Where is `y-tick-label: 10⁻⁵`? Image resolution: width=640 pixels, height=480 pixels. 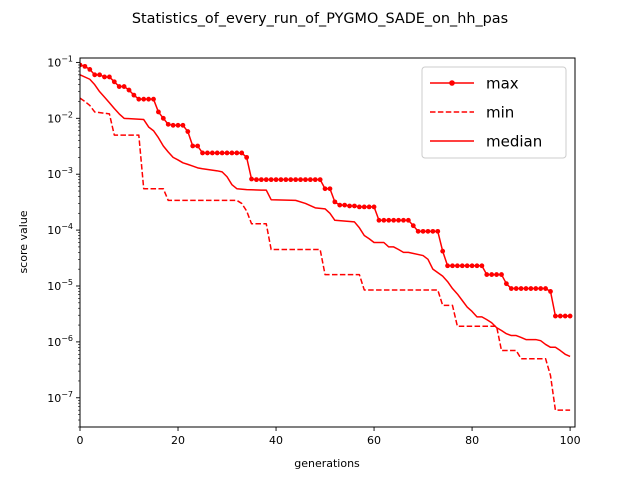 y-tick-label: 10⁻⁵ is located at coordinates (60, 285).